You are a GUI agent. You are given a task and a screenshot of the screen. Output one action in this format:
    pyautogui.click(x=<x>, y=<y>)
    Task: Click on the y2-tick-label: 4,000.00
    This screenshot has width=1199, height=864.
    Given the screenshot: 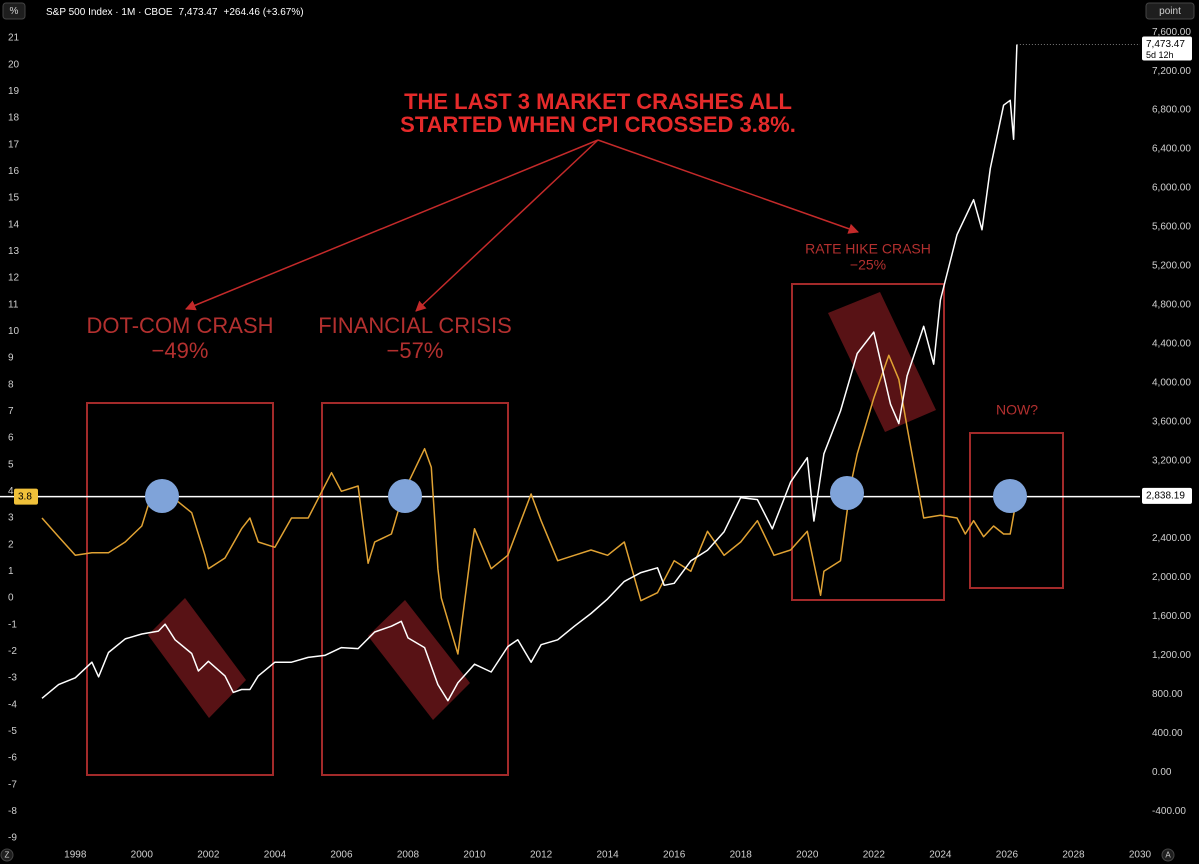 What is the action you would take?
    pyautogui.click(x=1171, y=382)
    